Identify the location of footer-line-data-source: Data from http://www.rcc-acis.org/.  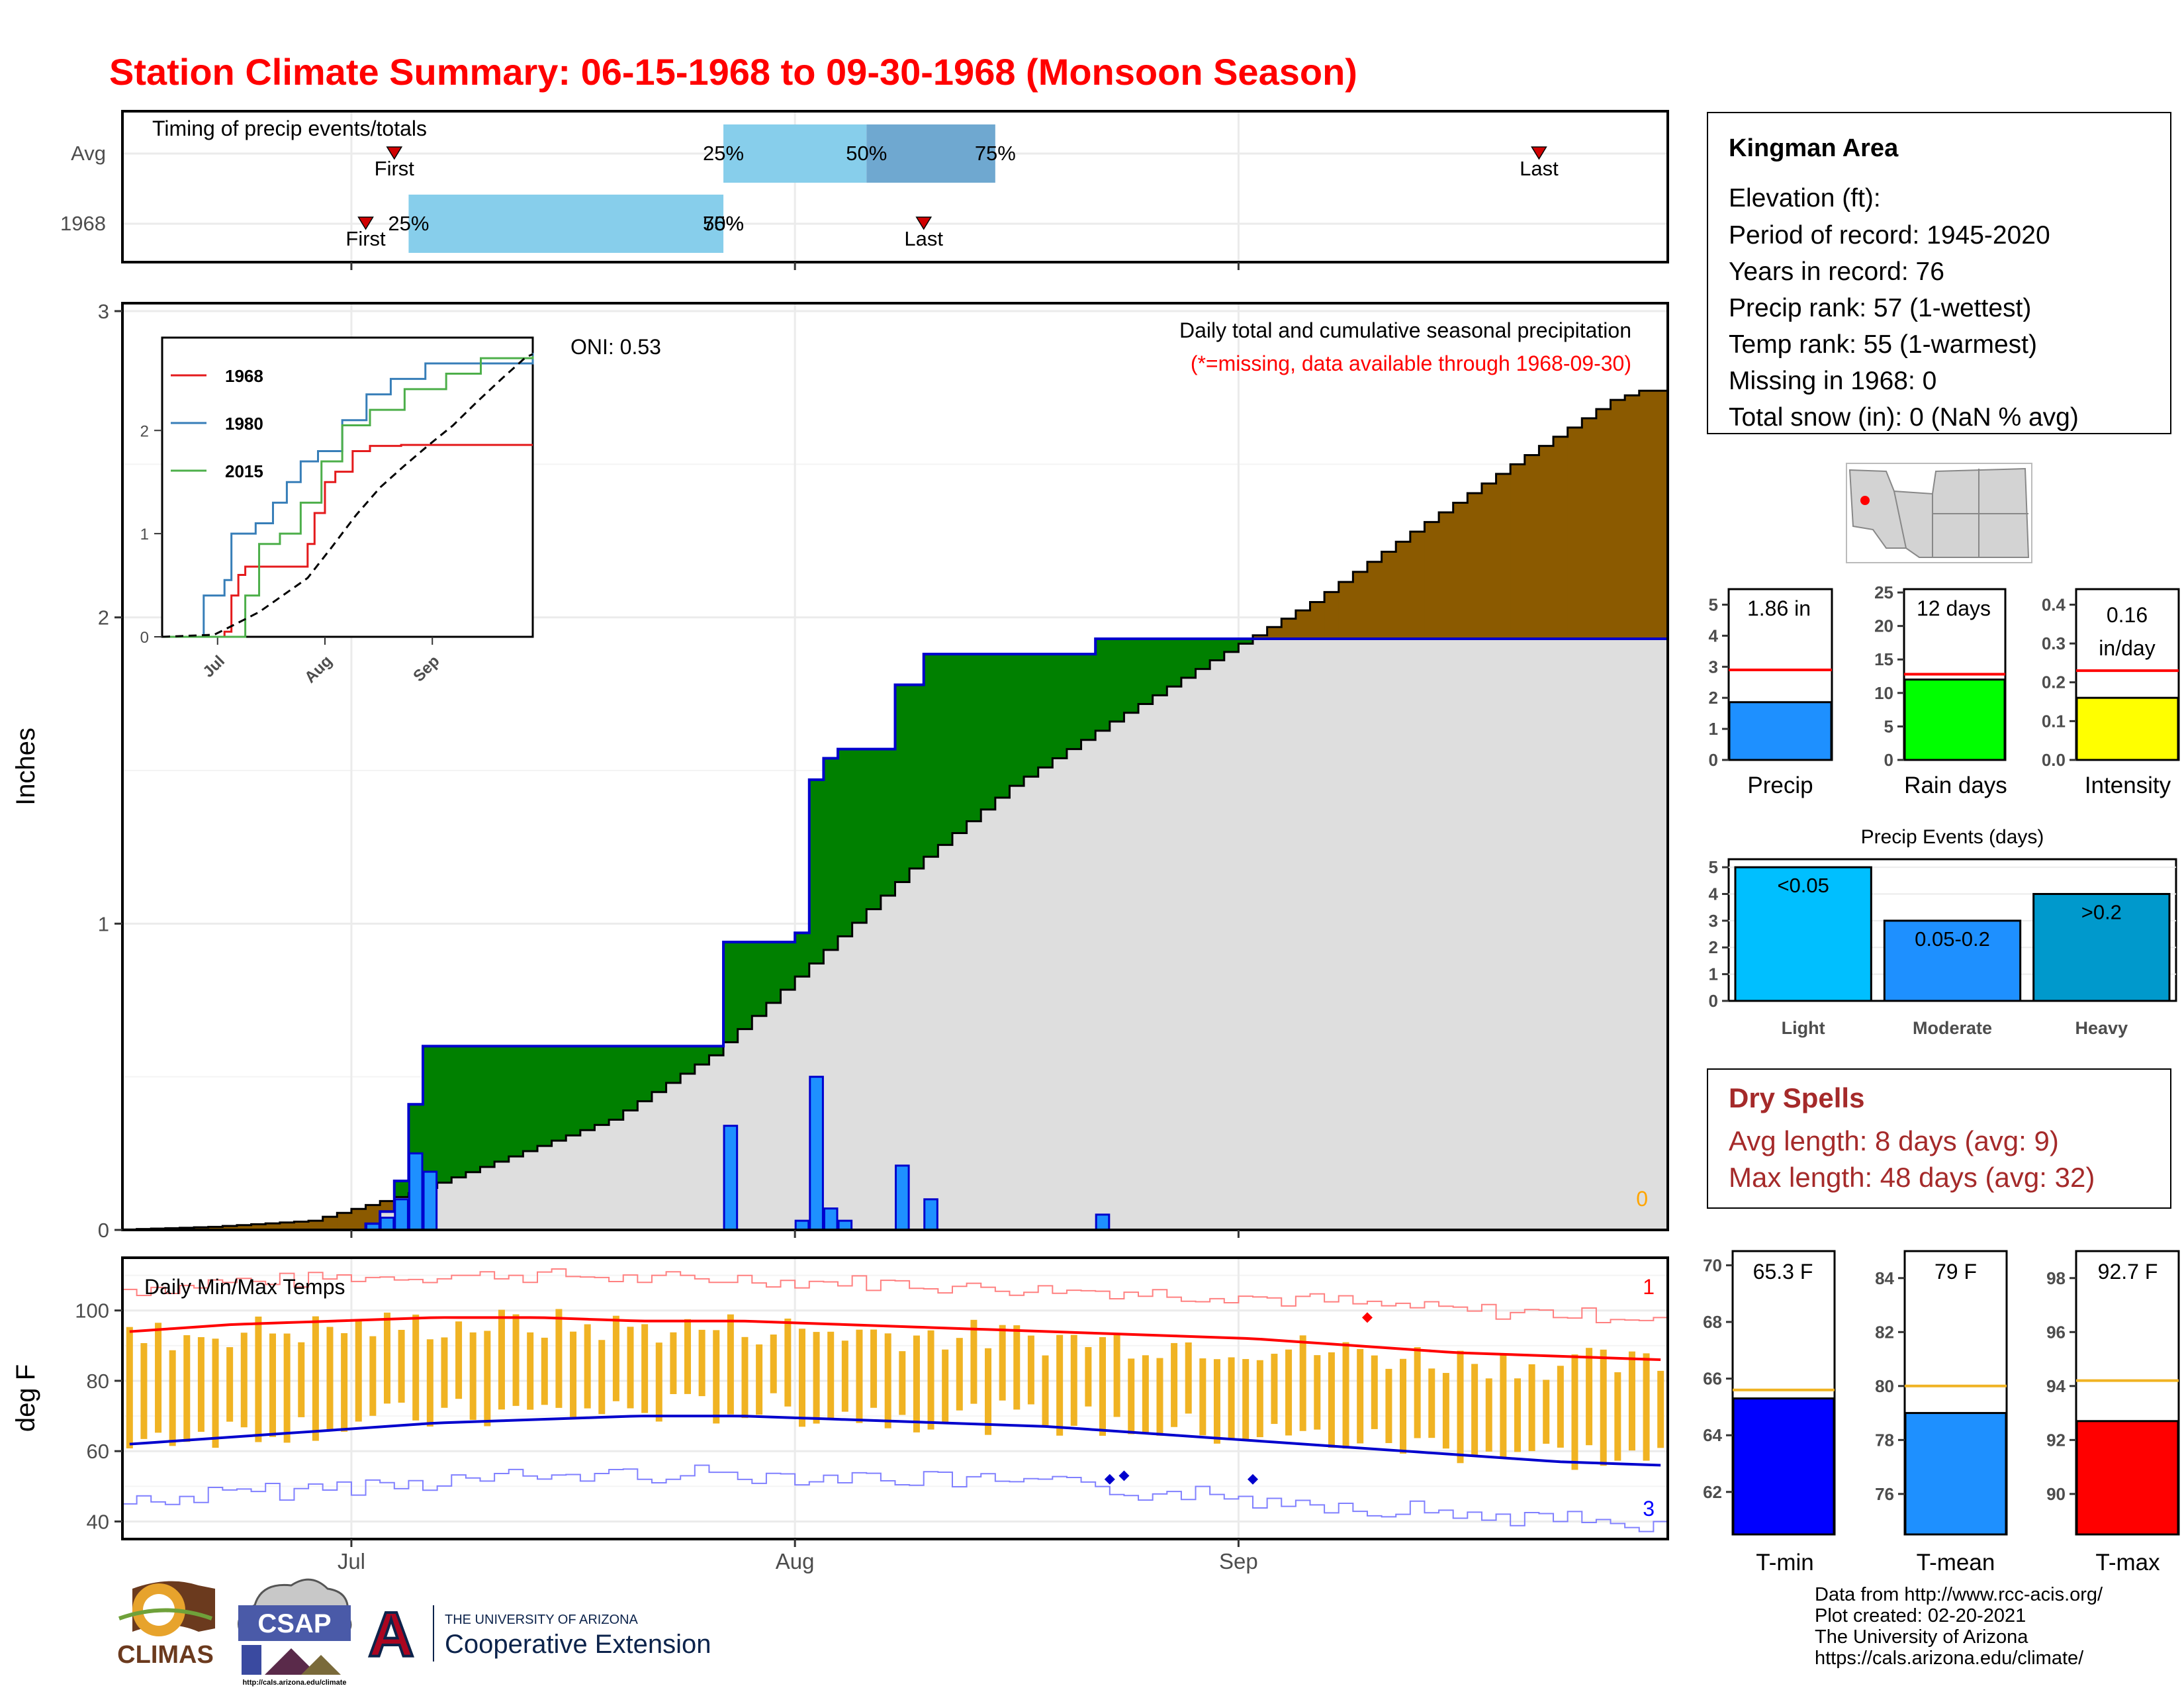
(1959, 1594).